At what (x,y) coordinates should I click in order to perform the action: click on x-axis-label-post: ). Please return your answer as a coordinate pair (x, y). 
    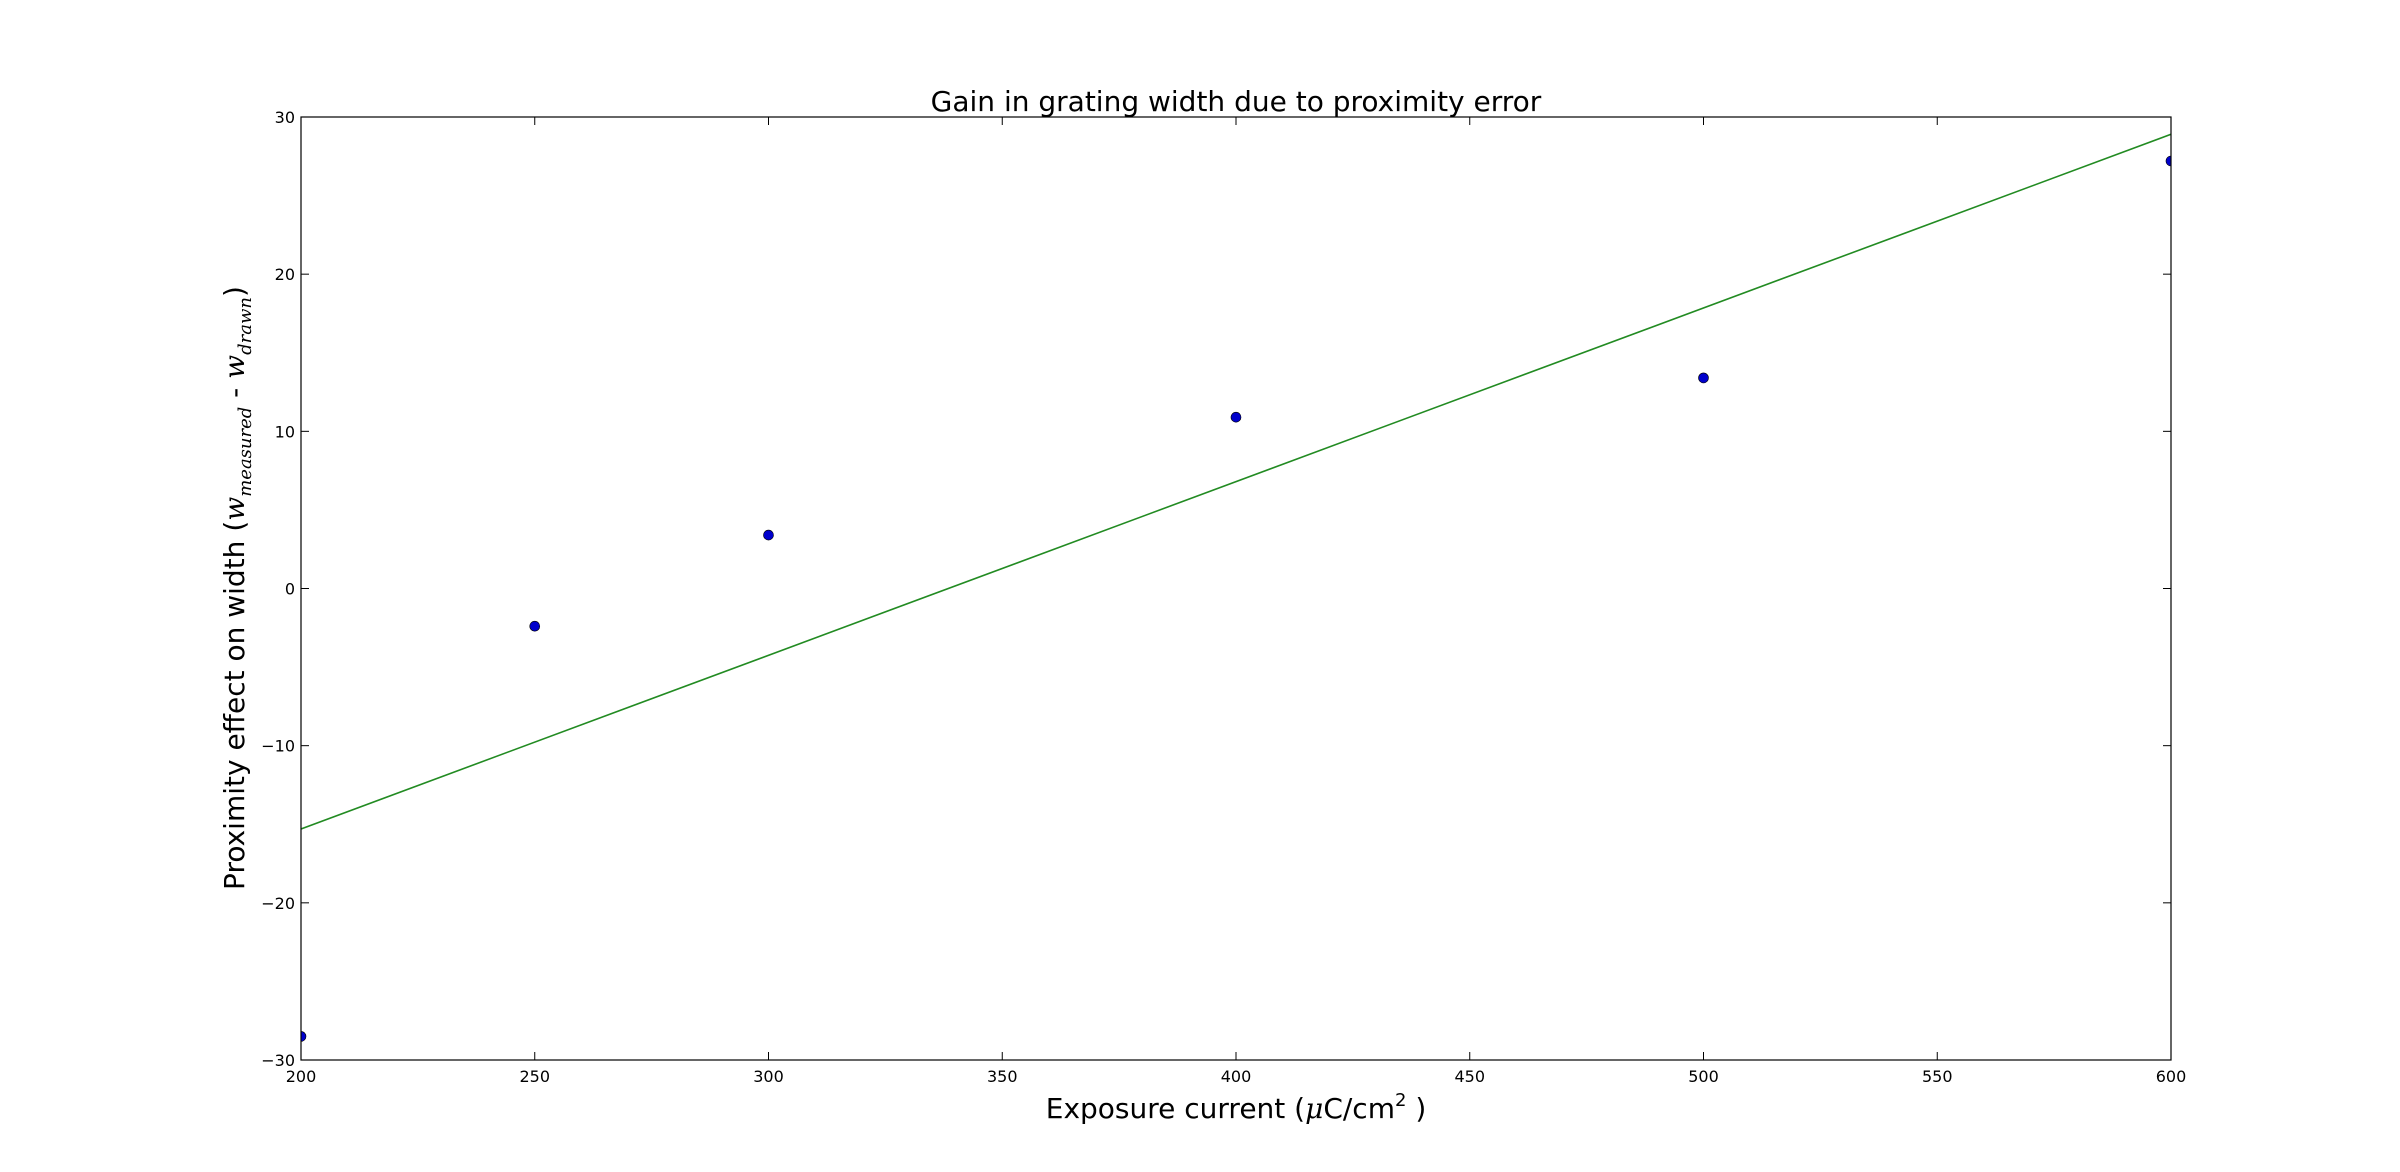
    Looking at the image, I should click on (1416, 1108).